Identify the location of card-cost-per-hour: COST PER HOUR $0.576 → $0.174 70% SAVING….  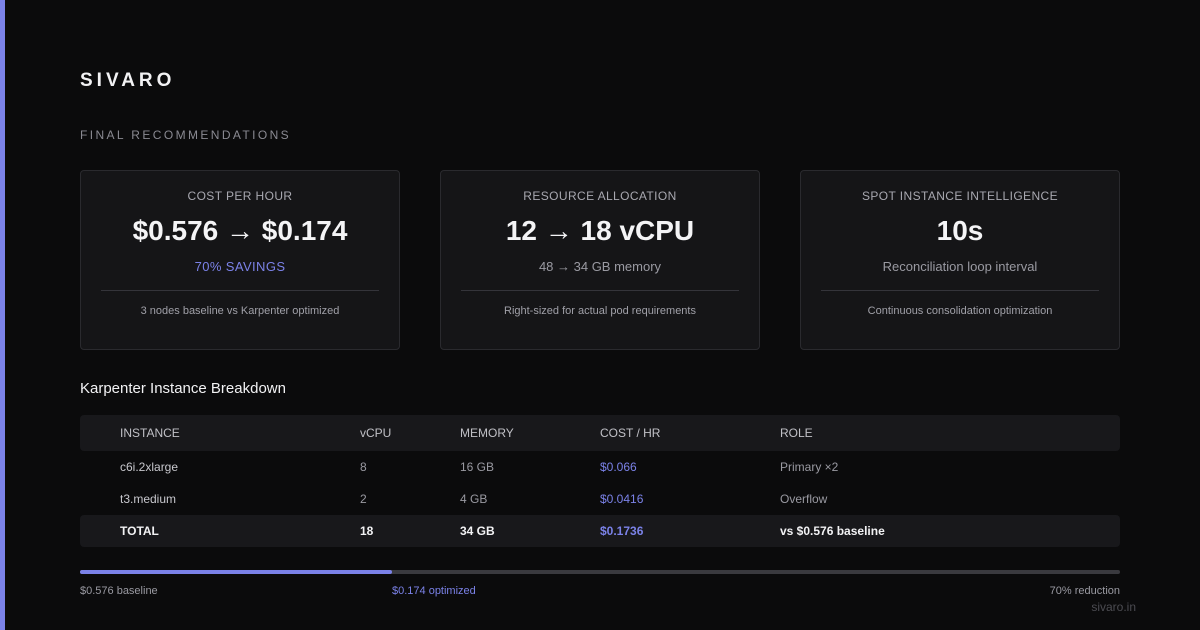
(240, 260).